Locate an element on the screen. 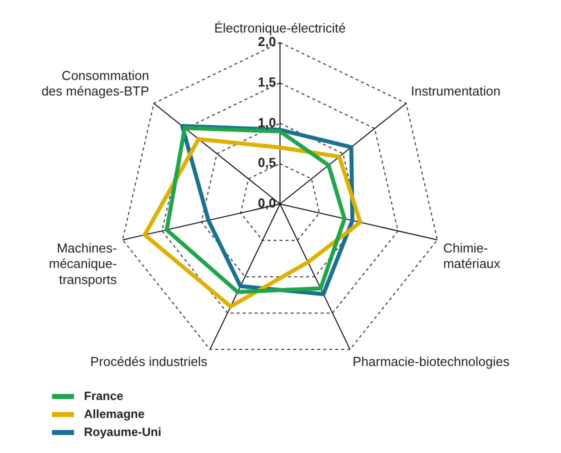  y-tick-label: 2,0 is located at coordinates (267, 42).